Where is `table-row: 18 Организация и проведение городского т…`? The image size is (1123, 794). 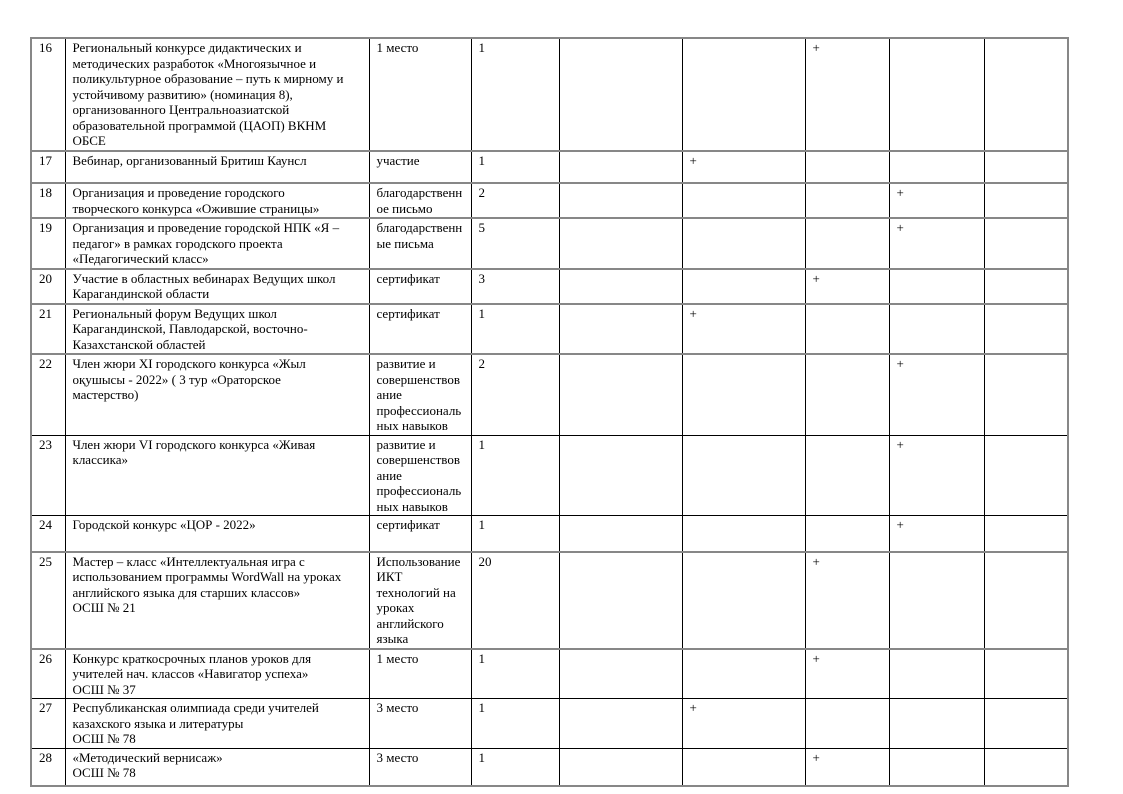
table-row: 18 Организация и проведение городского т… is located at coordinates (549, 200).